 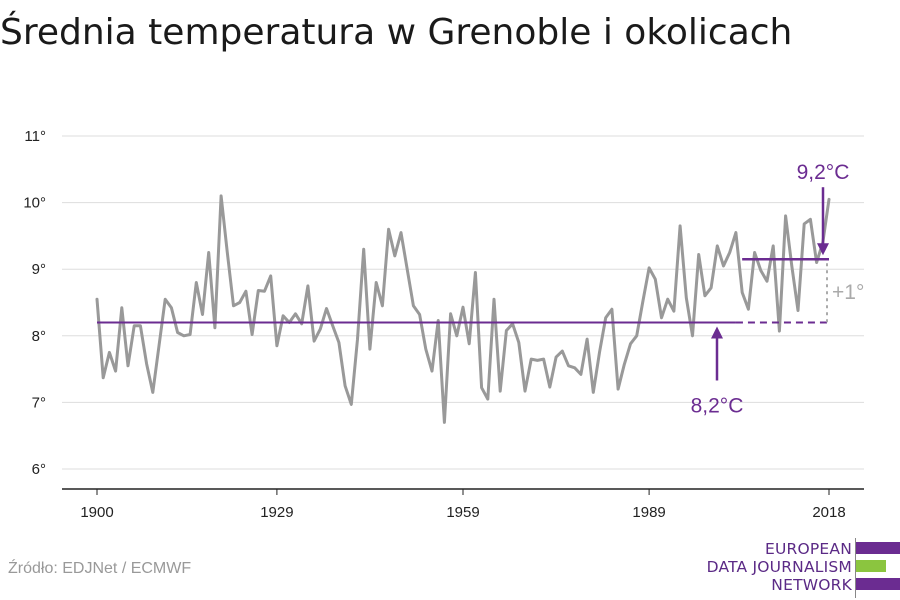 I want to click on logo-divider, so click(x=855, y=568).